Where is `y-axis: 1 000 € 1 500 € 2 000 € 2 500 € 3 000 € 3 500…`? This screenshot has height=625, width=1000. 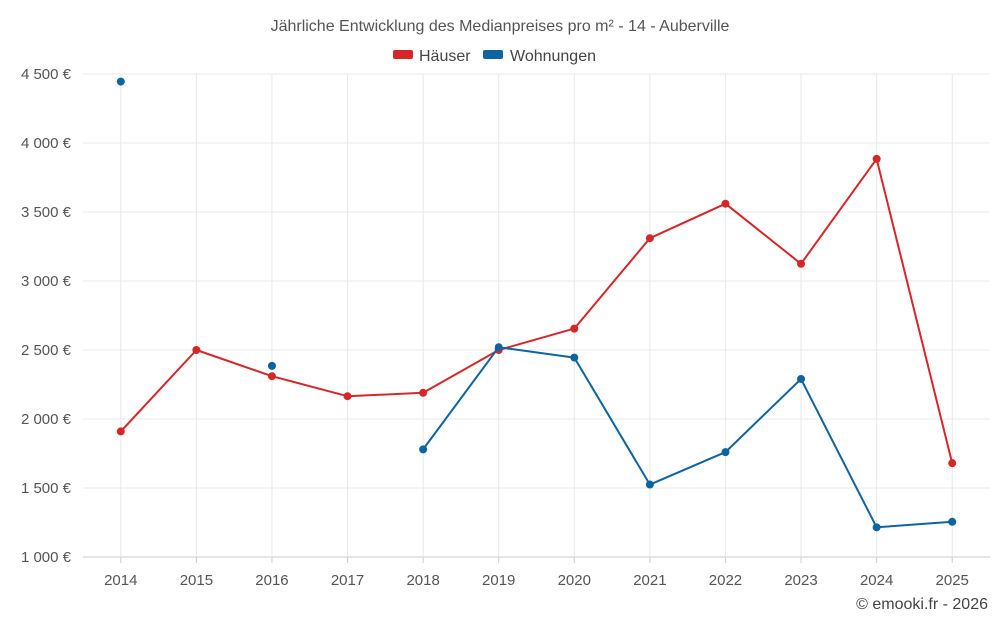
y-axis: 1 000 € 1 500 € 2 000 € 2 500 € 3 000 € 3 500… is located at coordinates (46, 316).